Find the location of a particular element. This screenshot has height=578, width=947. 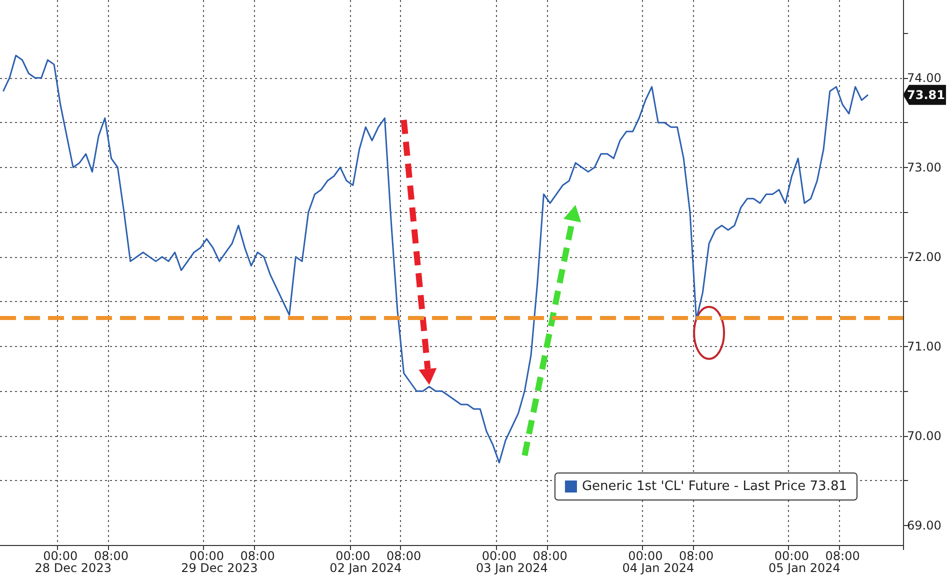

text: 02 Jan 2024 is located at coordinates (366, 568).